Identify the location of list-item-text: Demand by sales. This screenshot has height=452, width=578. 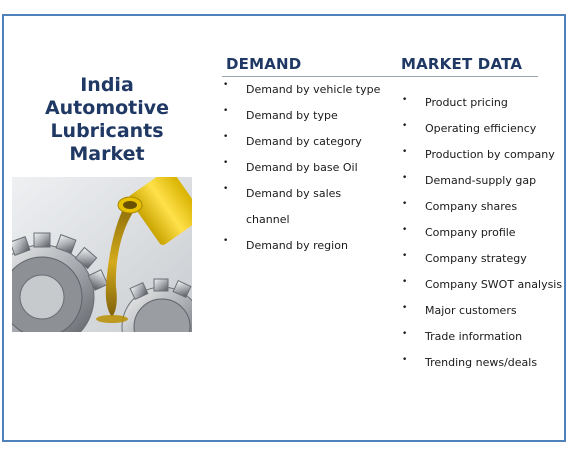
(294, 193).